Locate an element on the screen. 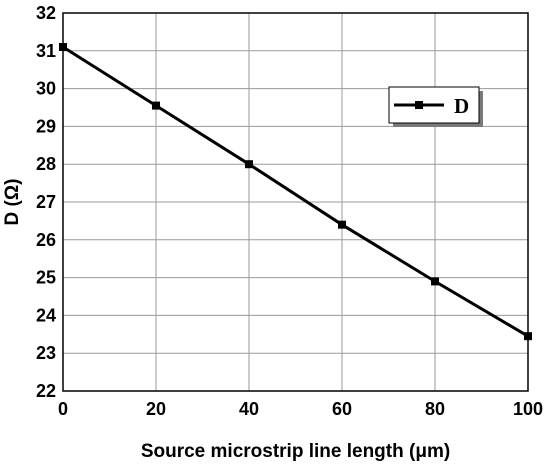  legend-marker is located at coordinates (419, 105).